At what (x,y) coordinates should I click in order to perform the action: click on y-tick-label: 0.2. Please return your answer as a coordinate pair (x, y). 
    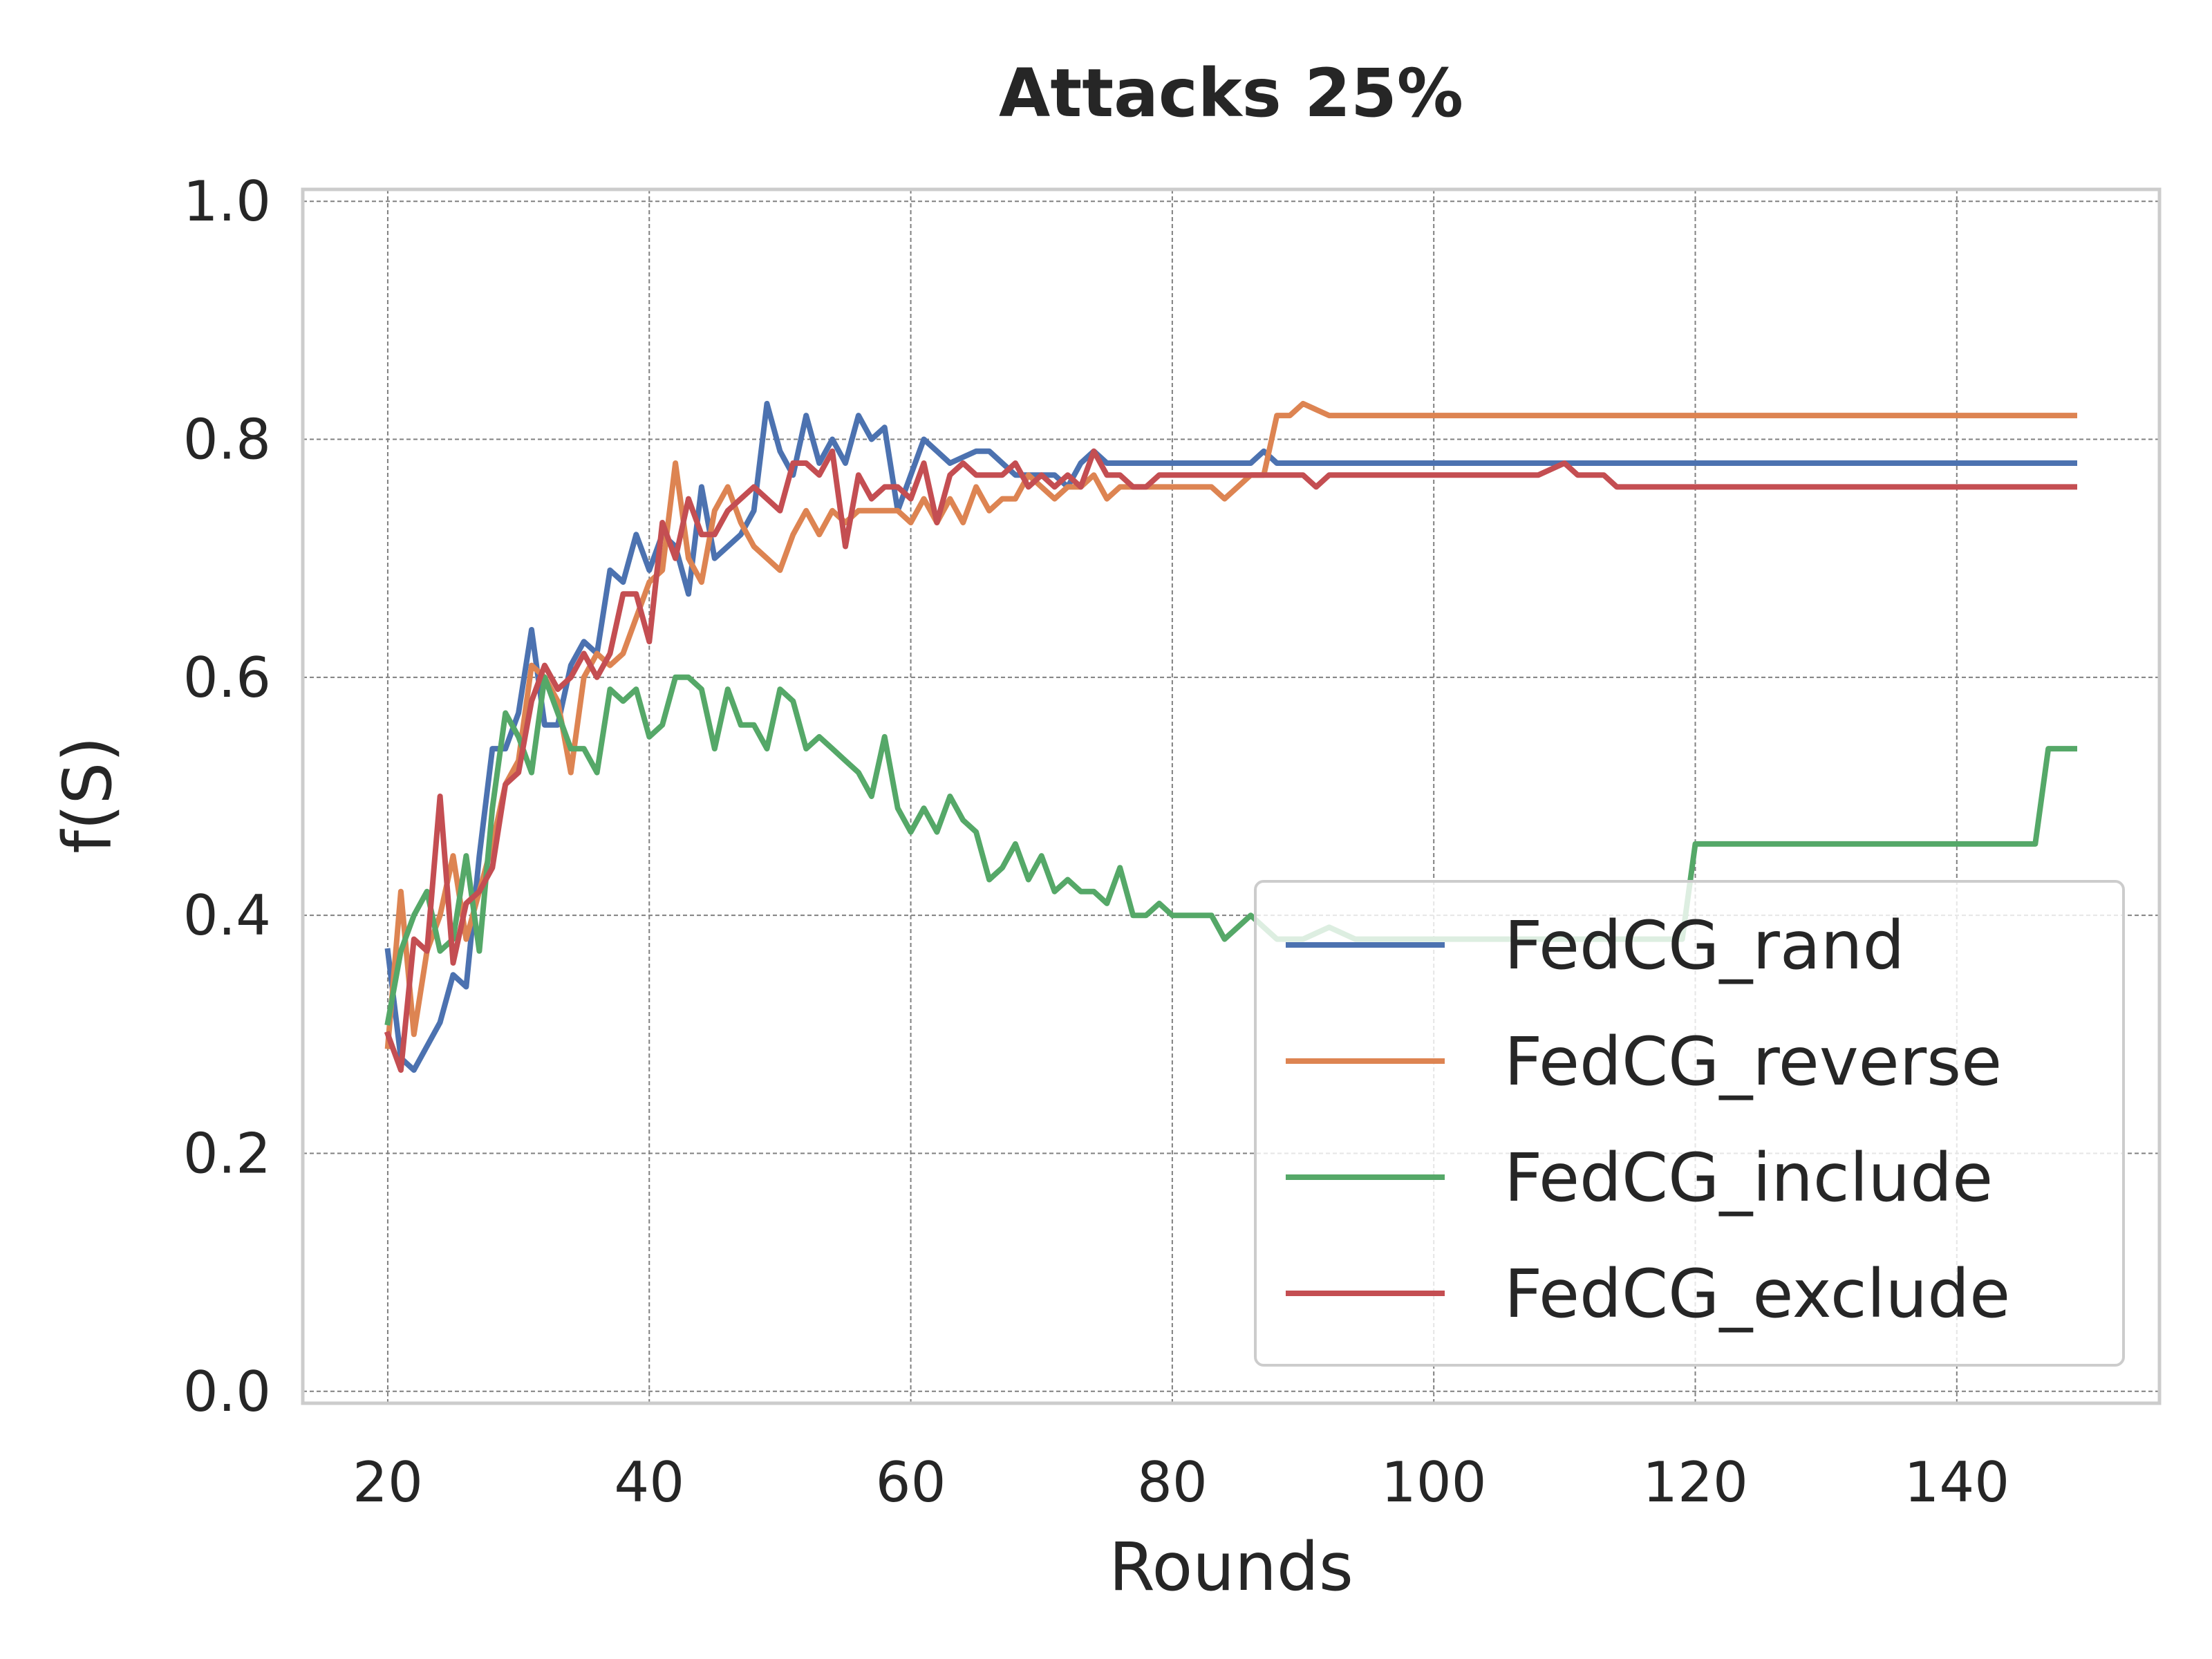
    Looking at the image, I should click on (227, 1153).